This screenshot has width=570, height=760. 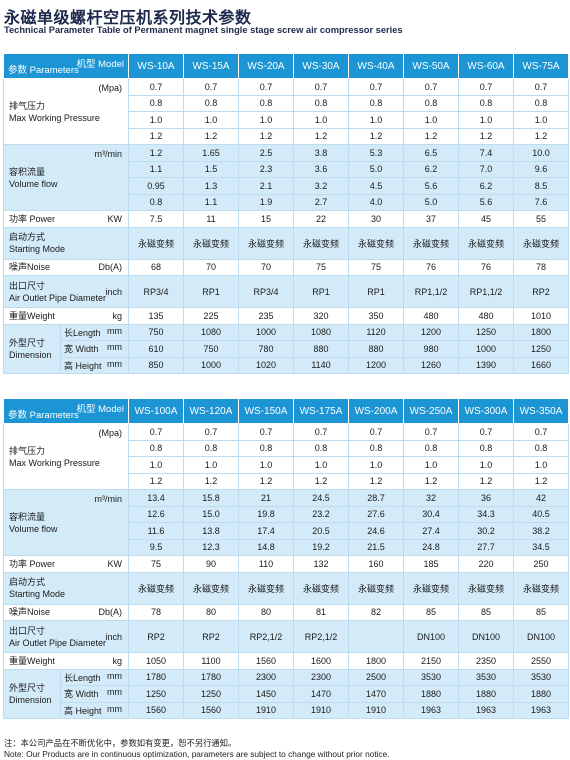 What do you see at coordinates (266, 710) in the screenshot?
I see `value-cell: 1910` at bounding box center [266, 710].